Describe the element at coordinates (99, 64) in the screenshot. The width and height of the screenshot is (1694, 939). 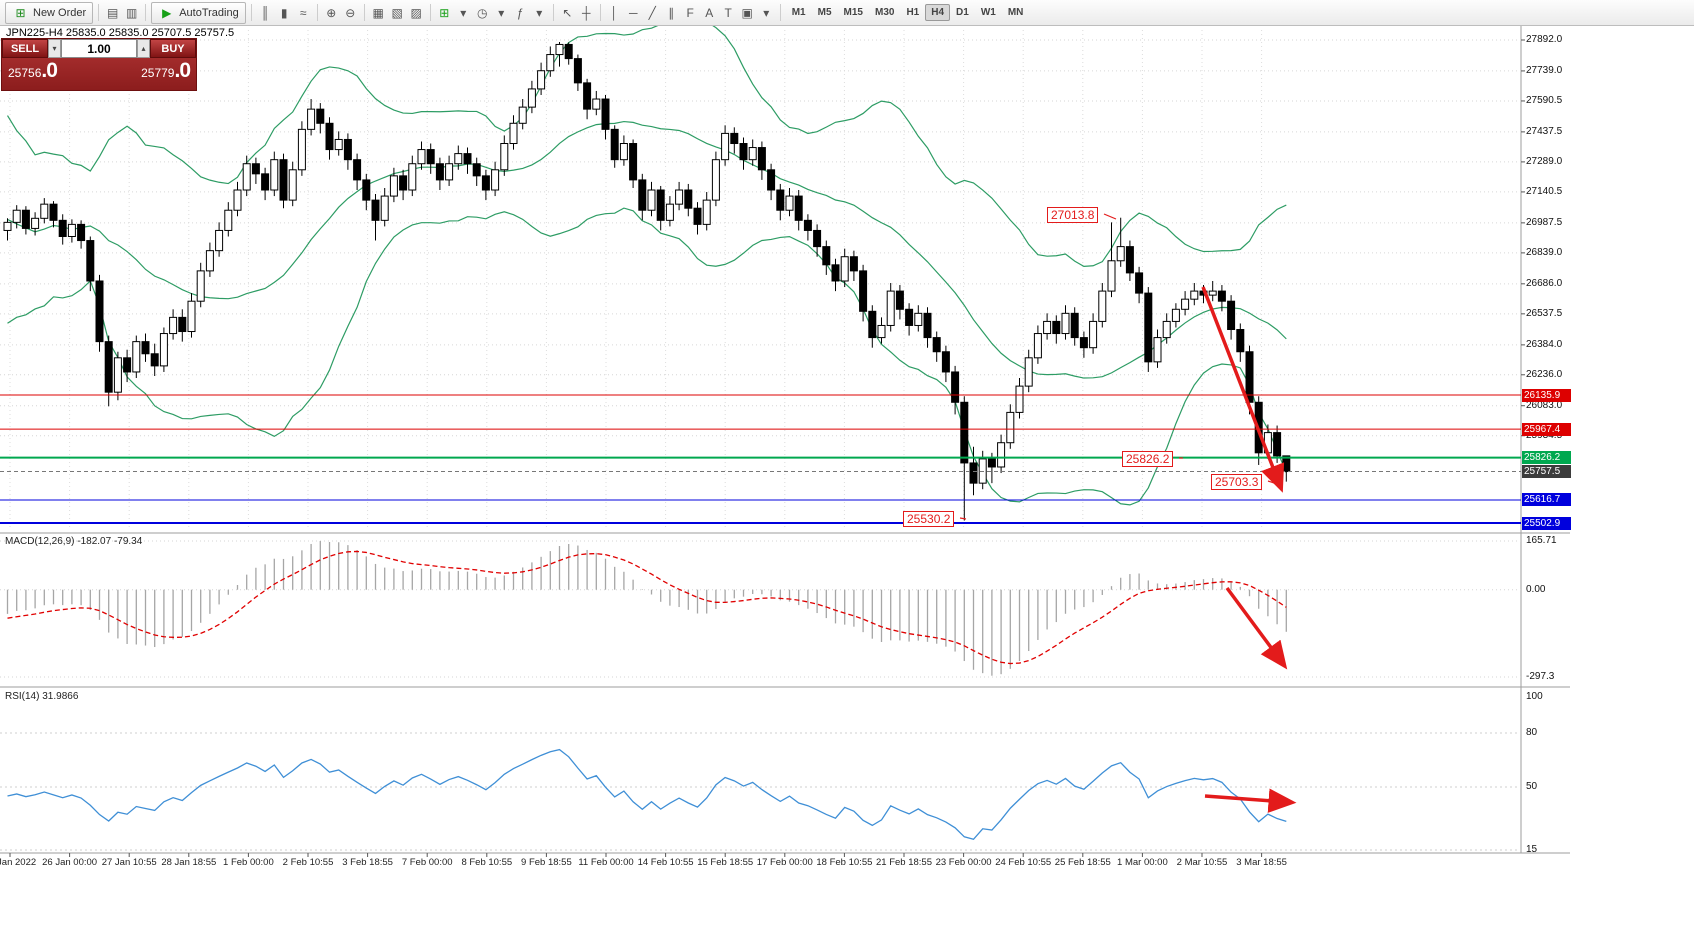
I see `one-click-trading-panel: SELL ▾ ▴ BUY 25756.0 25779.0` at that location.